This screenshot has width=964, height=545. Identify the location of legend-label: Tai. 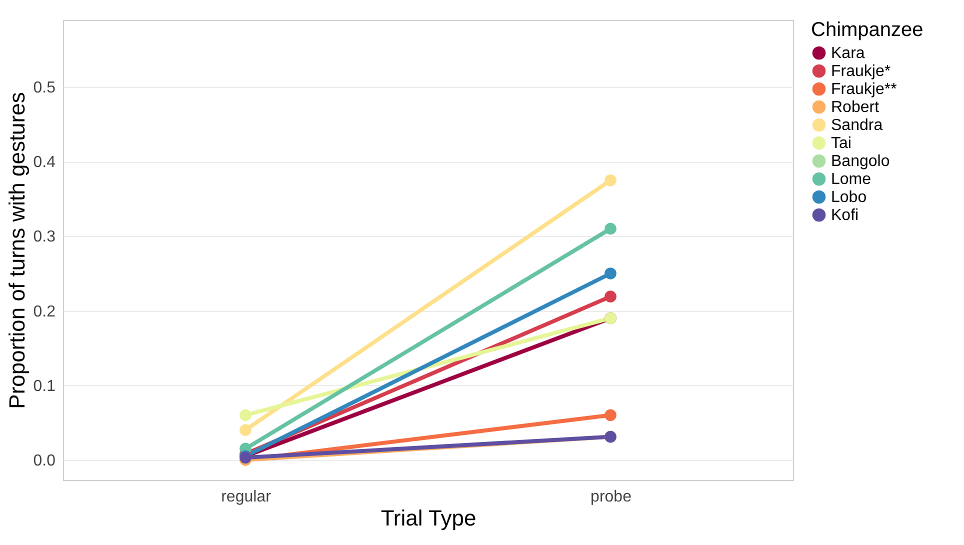
(841, 143).